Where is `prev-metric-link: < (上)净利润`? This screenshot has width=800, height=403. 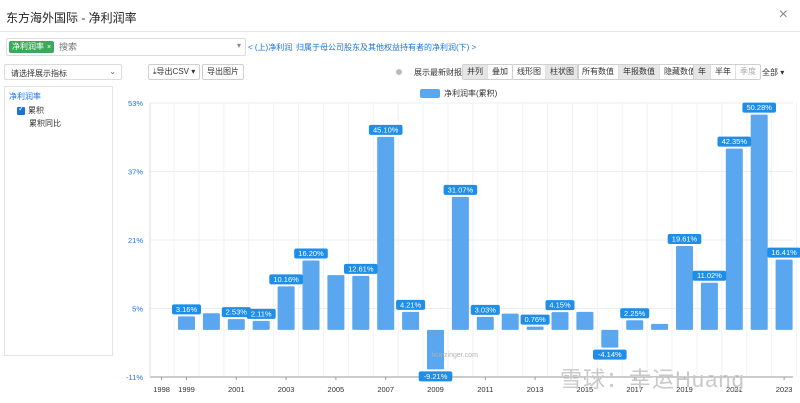
prev-metric-link: < (上)净利润 is located at coordinates (270, 47).